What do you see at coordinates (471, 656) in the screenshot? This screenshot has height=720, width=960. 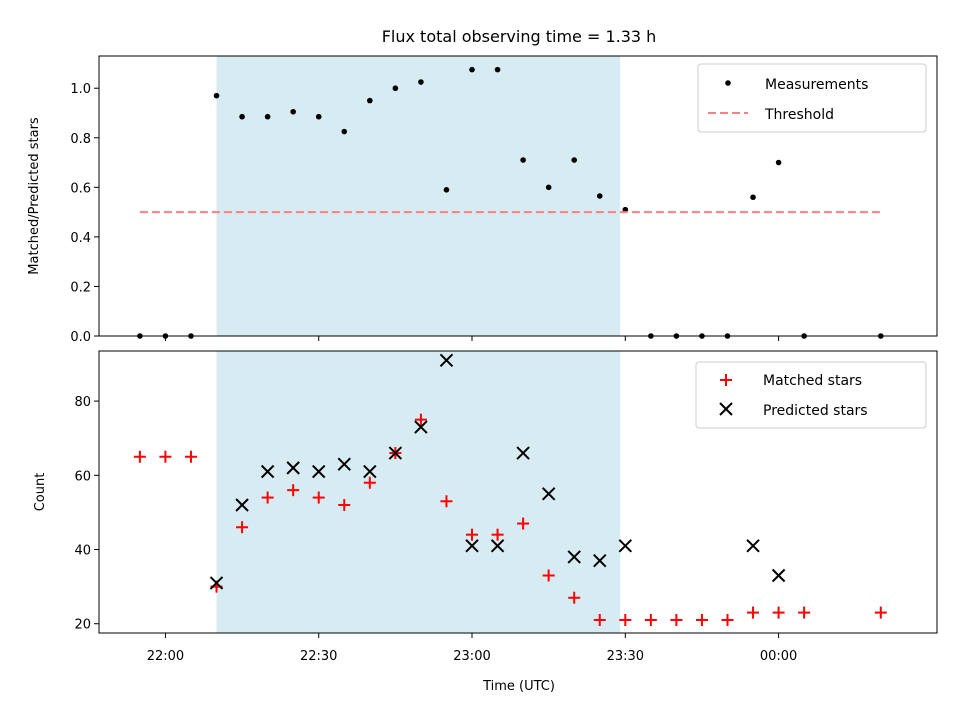 I see `x-tick-label: 23:00` at bounding box center [471, 656].